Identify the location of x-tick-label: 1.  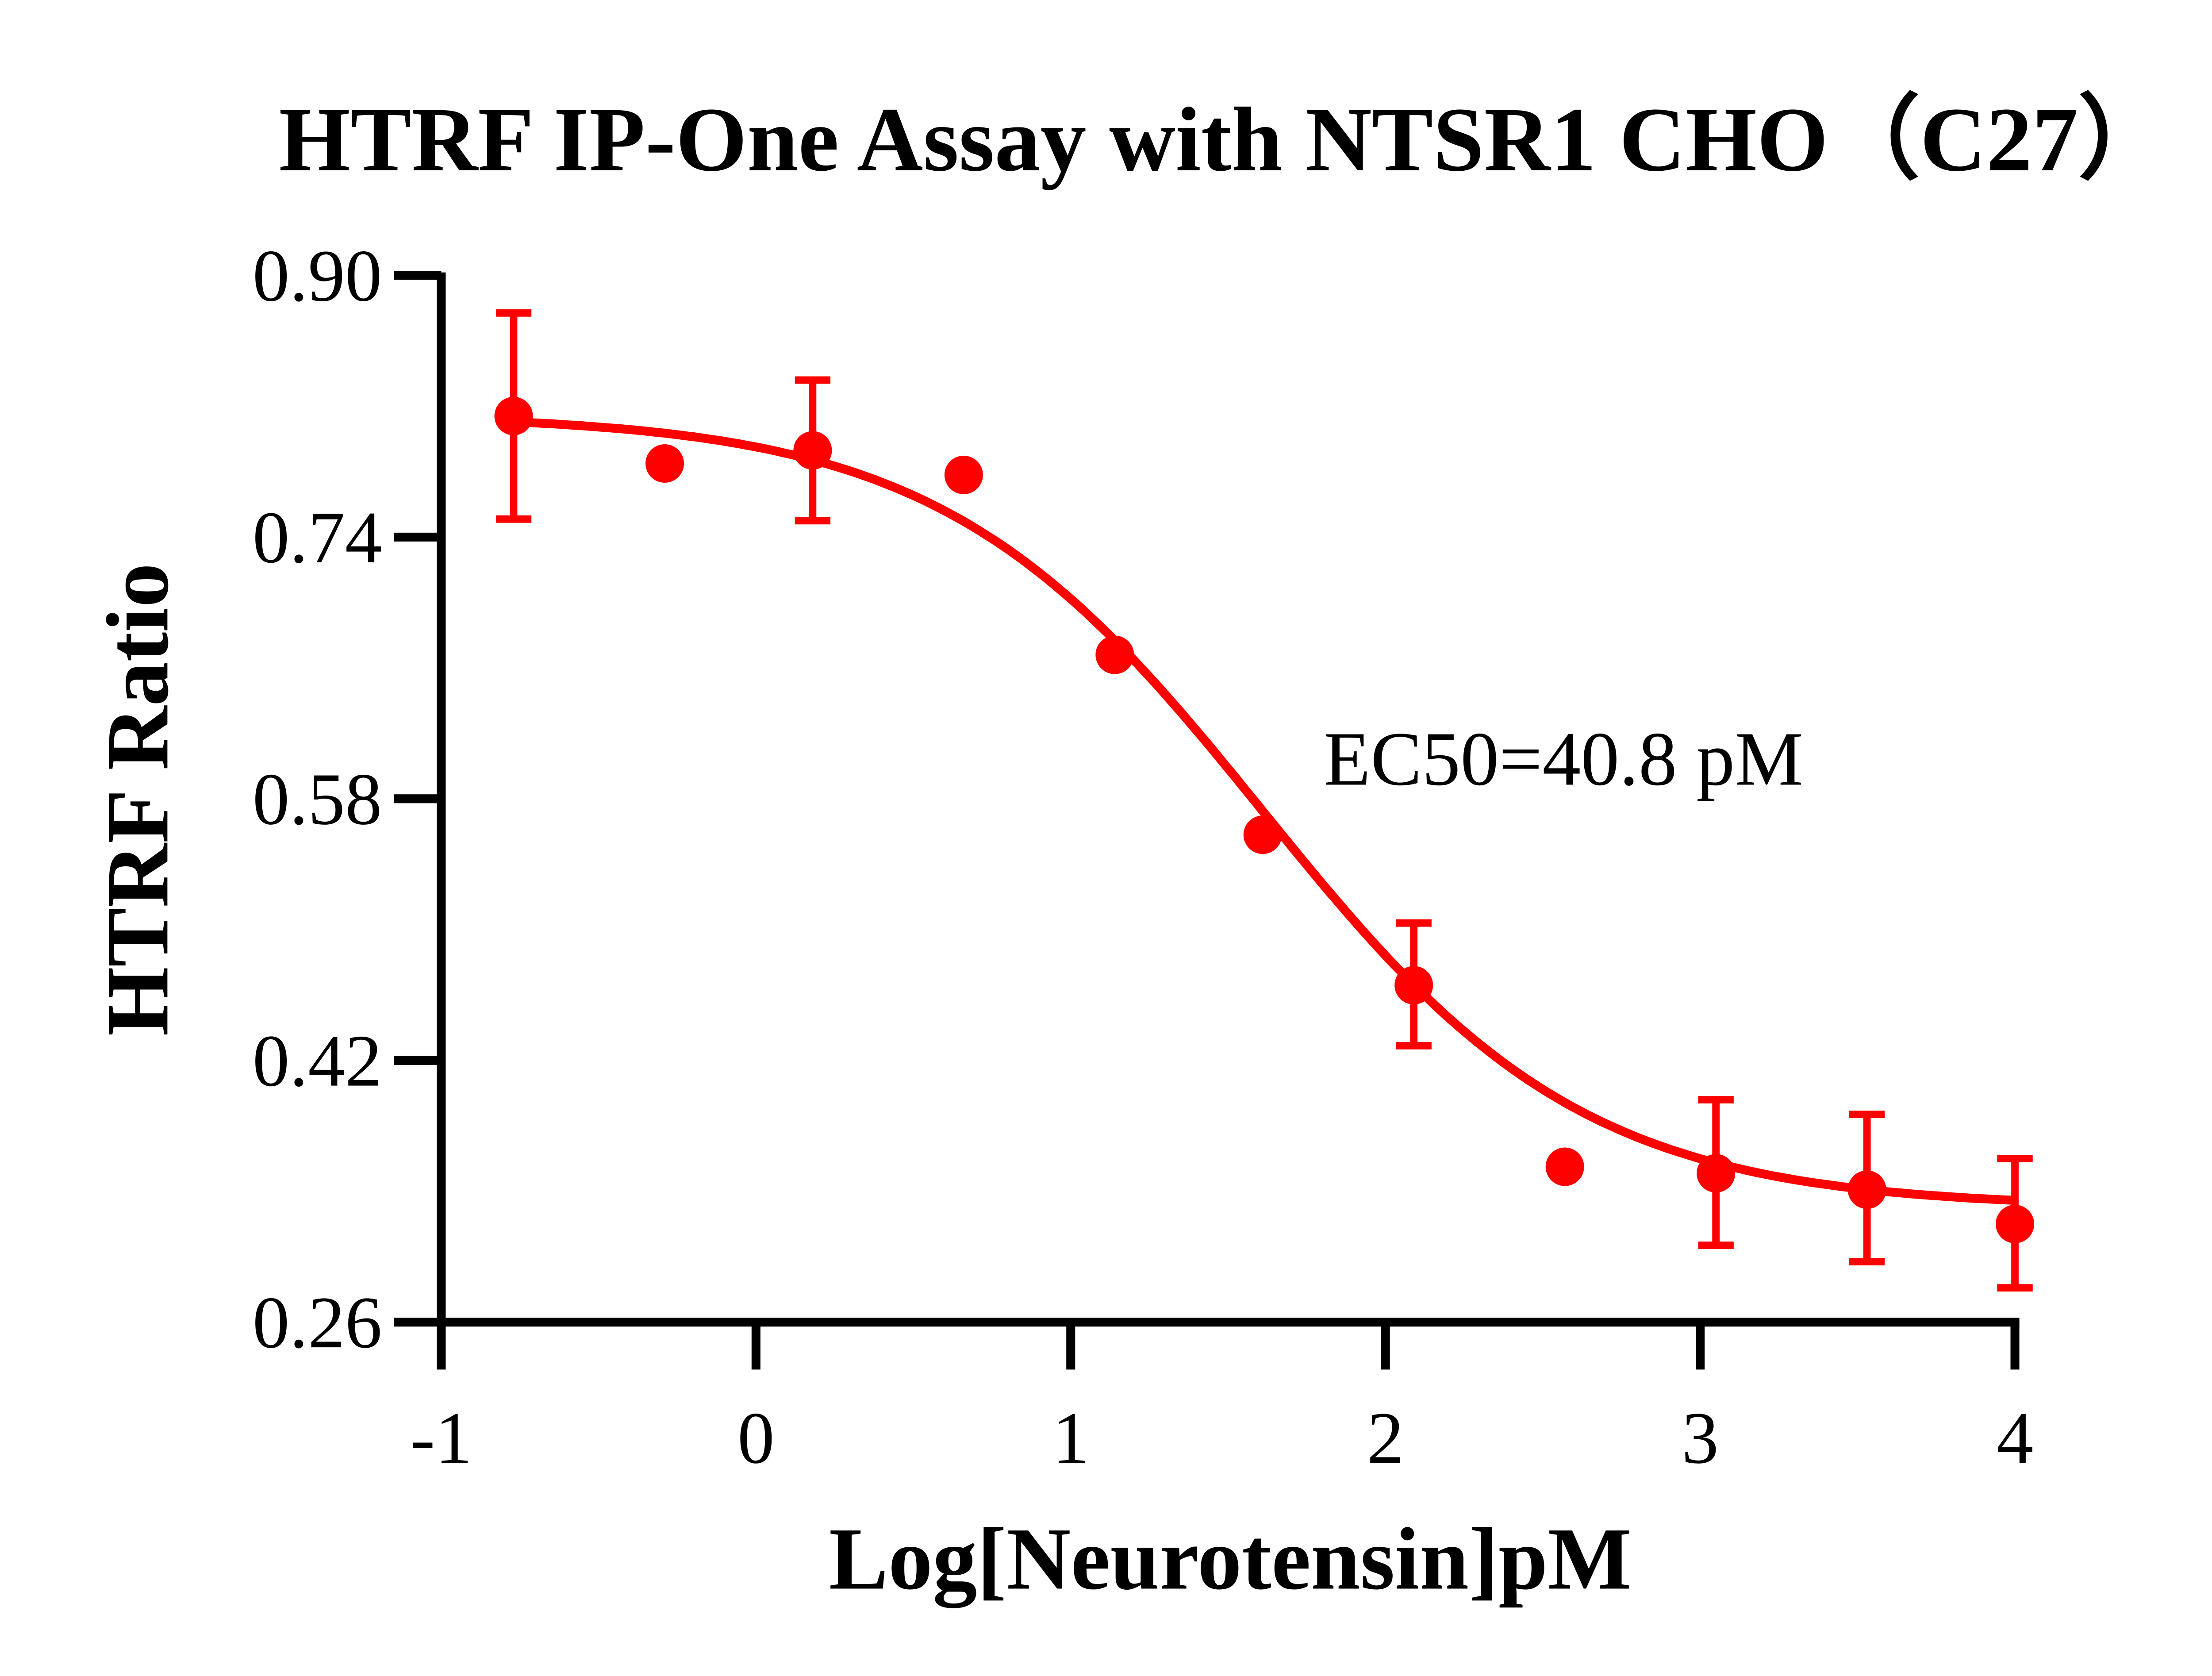
(1070, 1438).